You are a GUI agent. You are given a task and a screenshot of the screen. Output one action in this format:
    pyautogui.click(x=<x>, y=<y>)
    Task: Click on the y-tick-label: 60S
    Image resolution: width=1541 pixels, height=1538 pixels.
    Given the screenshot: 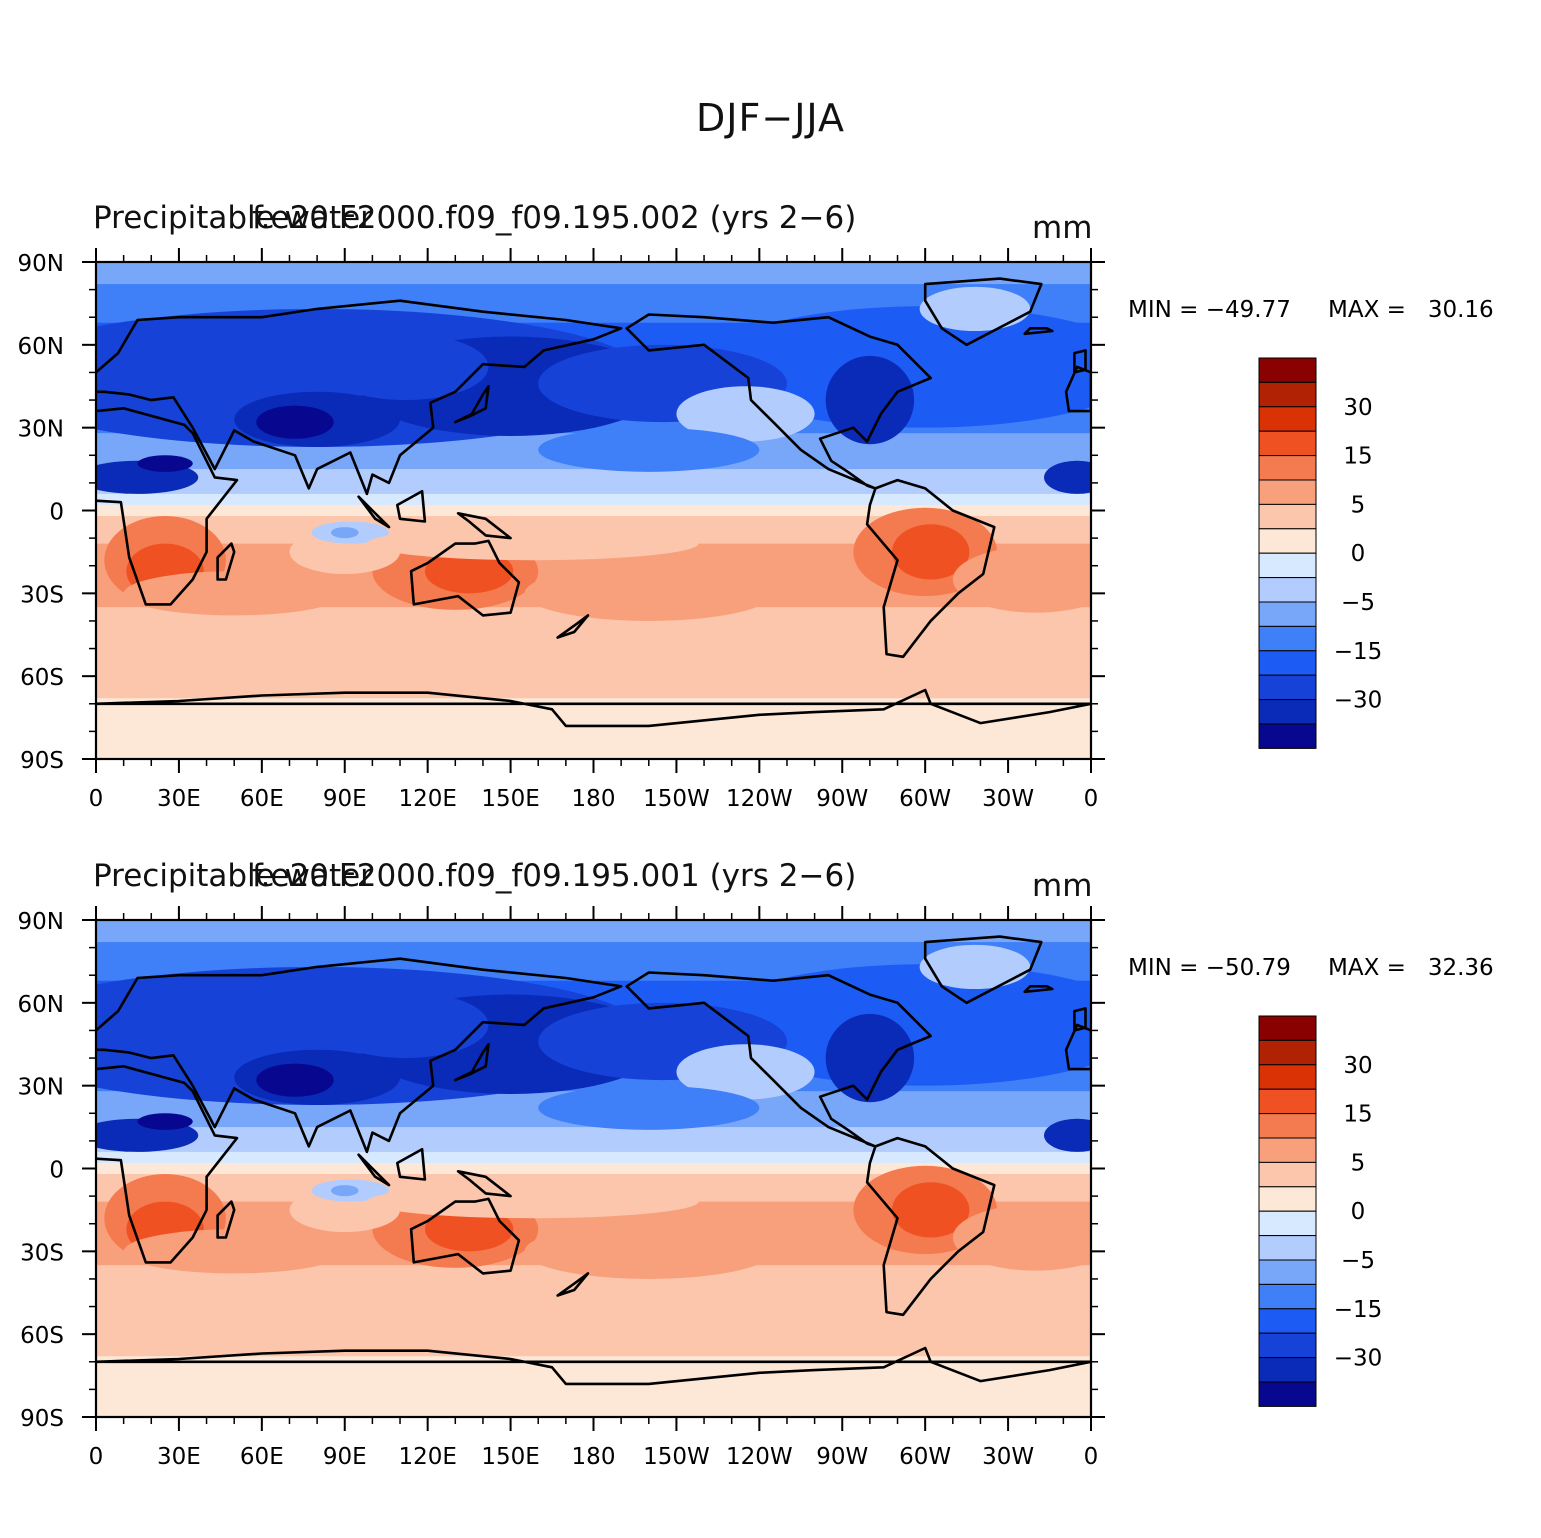 What is the action you would take?
    pyautogui.click(x=42, y=678)
    